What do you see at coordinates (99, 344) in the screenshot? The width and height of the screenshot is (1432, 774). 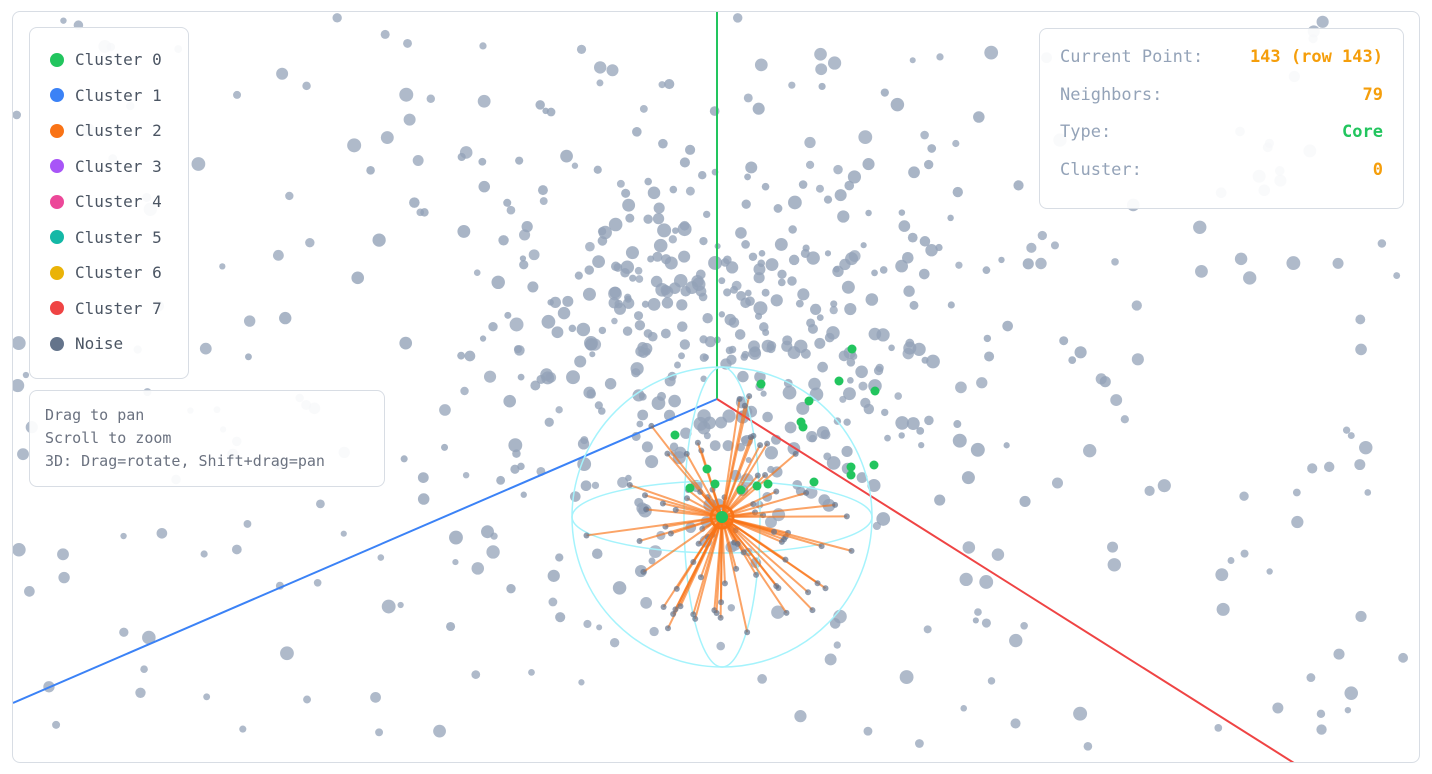 I see `legend-label: Noise` at bounding box center [99, 344].